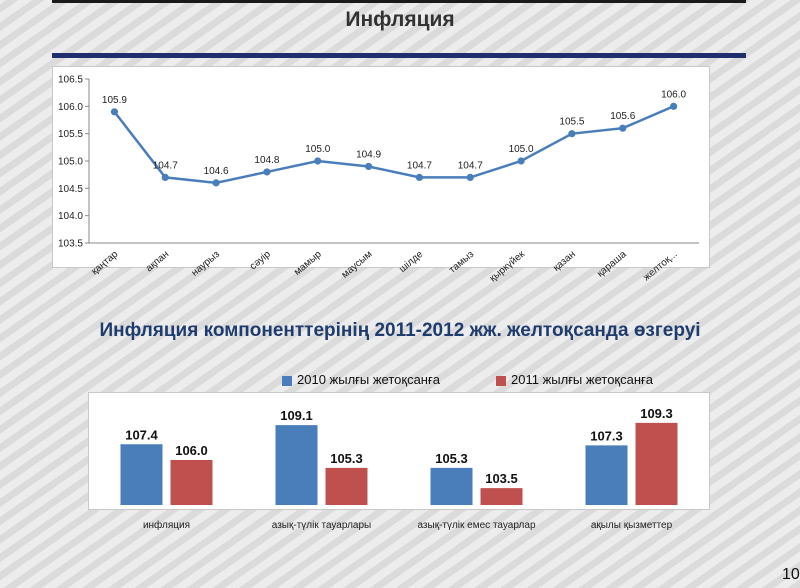 The image size is (800, 588). What do you see at coordinates (399, 55) in the screenshot?
I see `title-rule` at bounding box center [399, 55].